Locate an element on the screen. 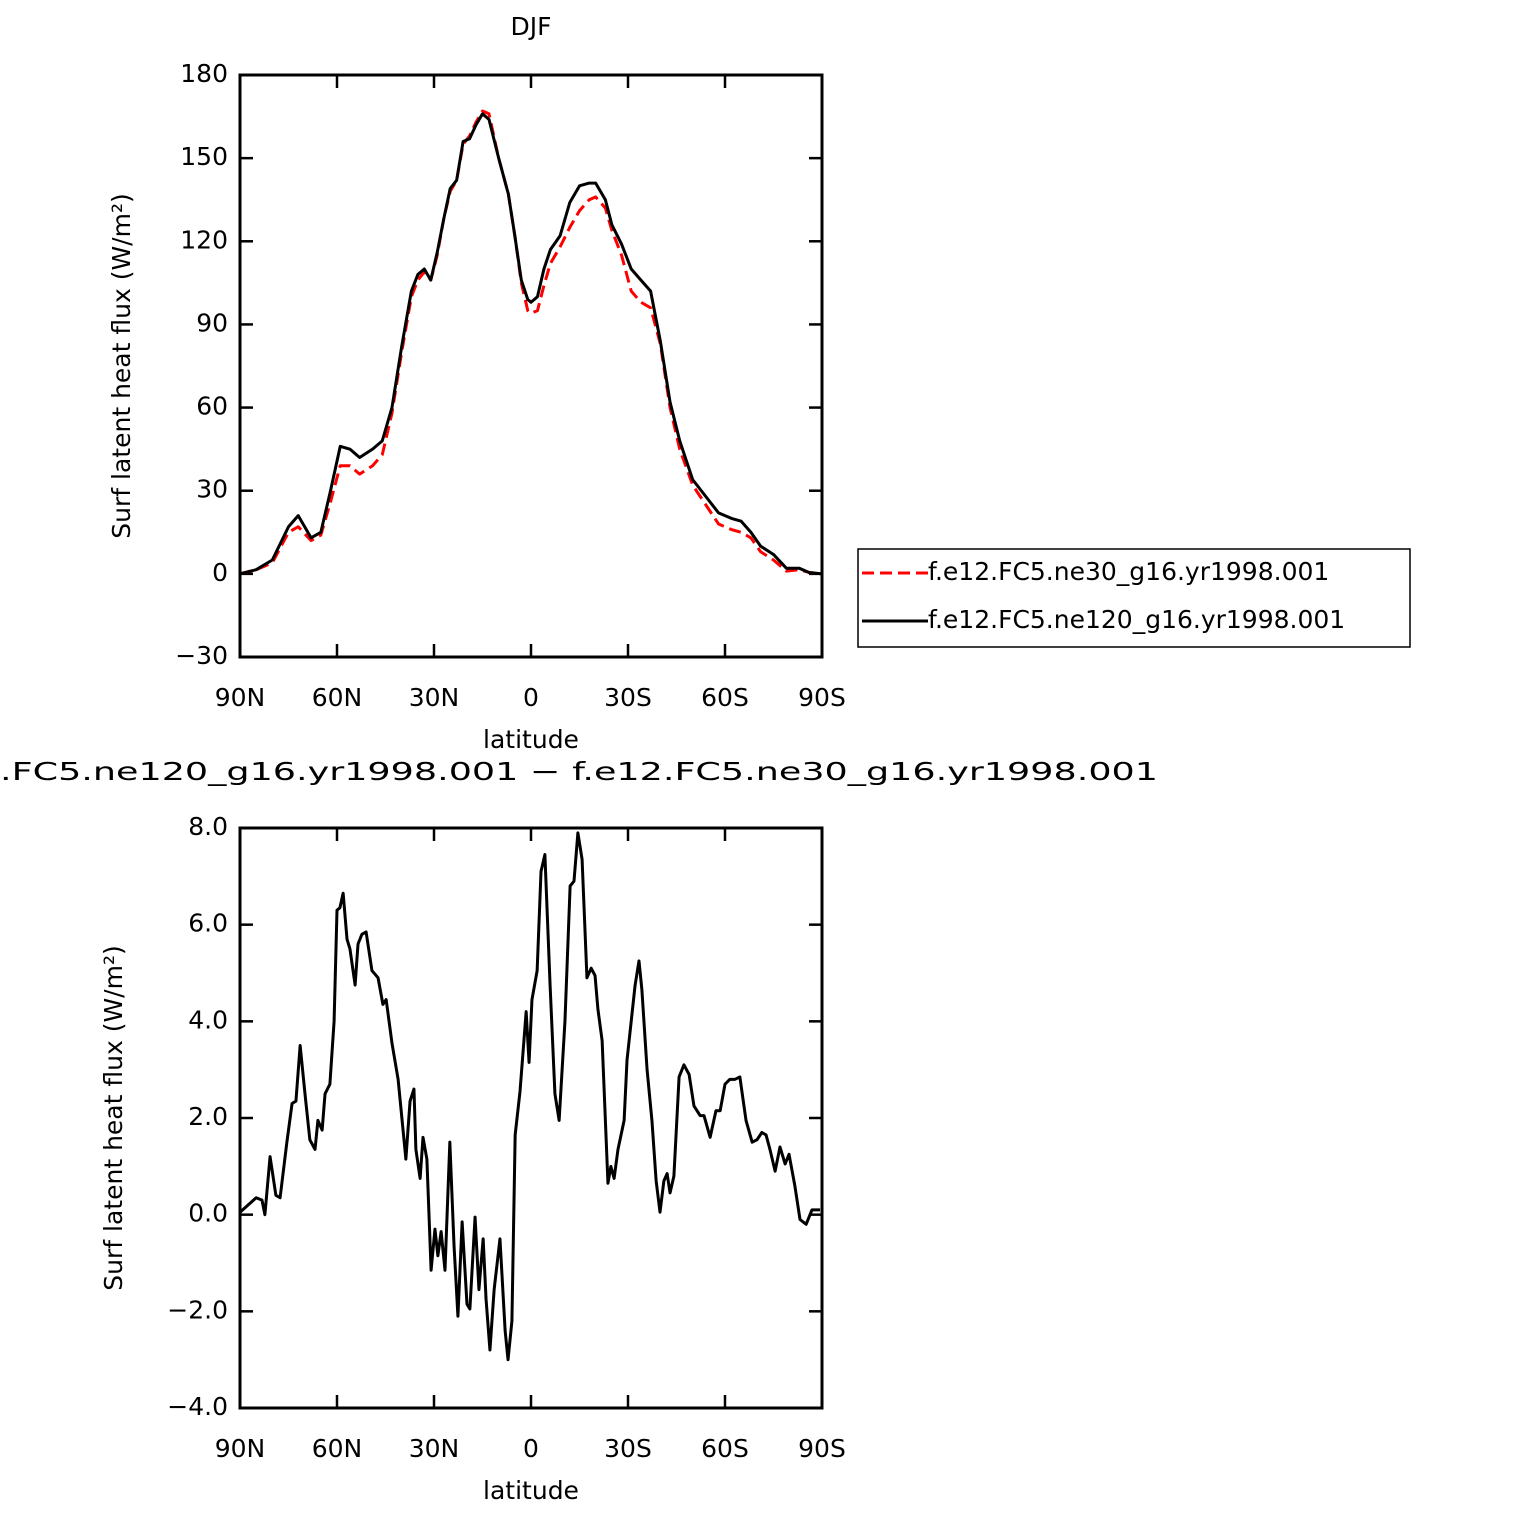 This screenshot has height=1513, width=1516. y-tick-label: 30 is located at coordinates (212, 489).